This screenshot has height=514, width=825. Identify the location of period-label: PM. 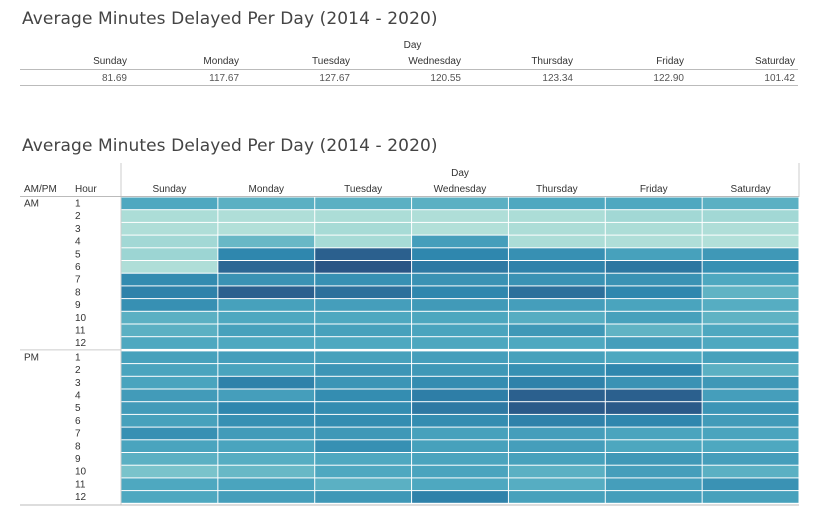
(31, 357).